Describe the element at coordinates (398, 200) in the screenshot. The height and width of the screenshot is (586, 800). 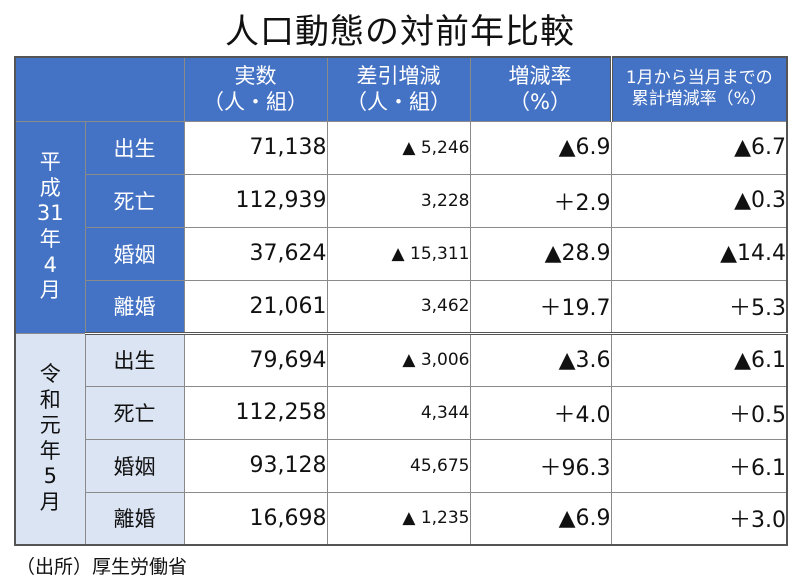
I see `diff-value: 3,228` at that location.